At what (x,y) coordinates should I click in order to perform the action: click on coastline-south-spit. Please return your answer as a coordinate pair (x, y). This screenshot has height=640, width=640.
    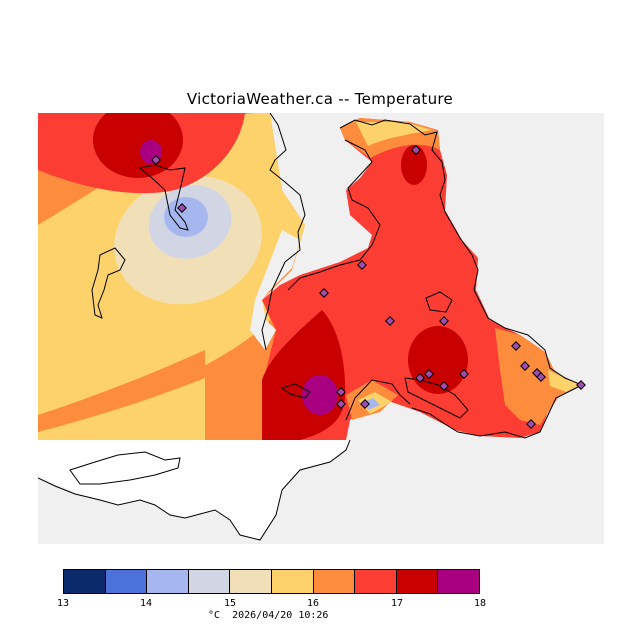
    Looking at the image, I should click on (125, 468).